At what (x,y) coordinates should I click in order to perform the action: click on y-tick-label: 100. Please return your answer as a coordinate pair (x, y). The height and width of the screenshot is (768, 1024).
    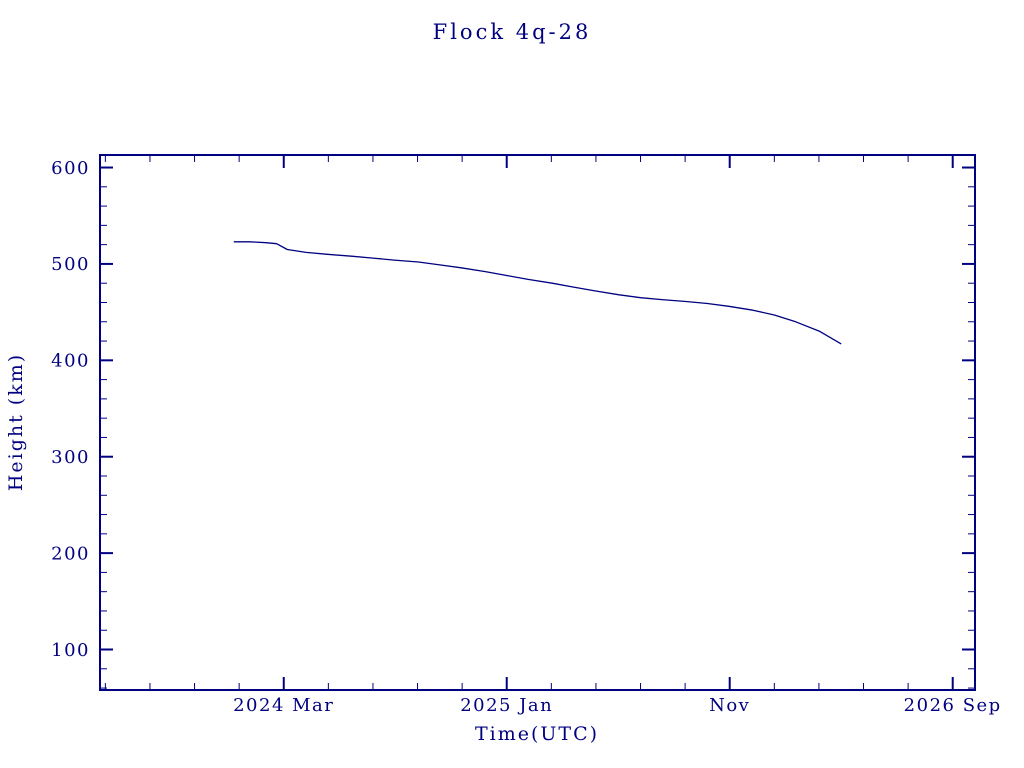
    Looking at the image, I should click on (70, 650).